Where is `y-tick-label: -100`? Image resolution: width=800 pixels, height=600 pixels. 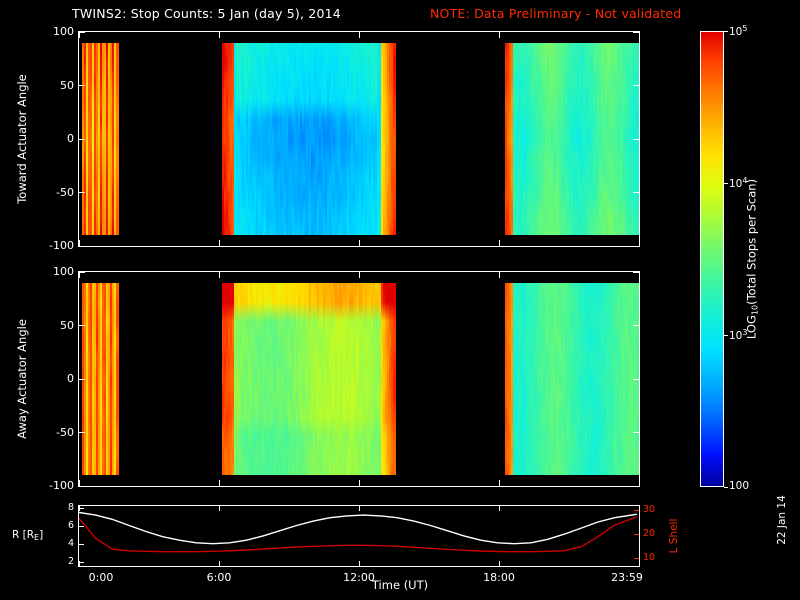 y-tick-label: -100 is located at coordinates (61, 245).